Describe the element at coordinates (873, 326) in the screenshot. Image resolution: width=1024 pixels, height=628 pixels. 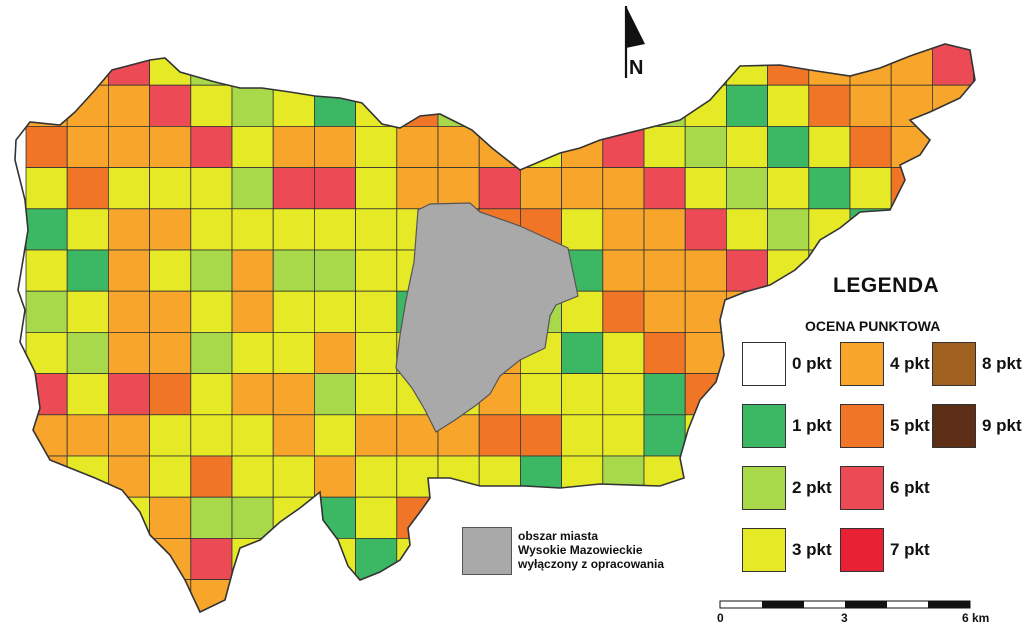
I see `legend-subtitle: OCENA PUNKTOWA` at that location.